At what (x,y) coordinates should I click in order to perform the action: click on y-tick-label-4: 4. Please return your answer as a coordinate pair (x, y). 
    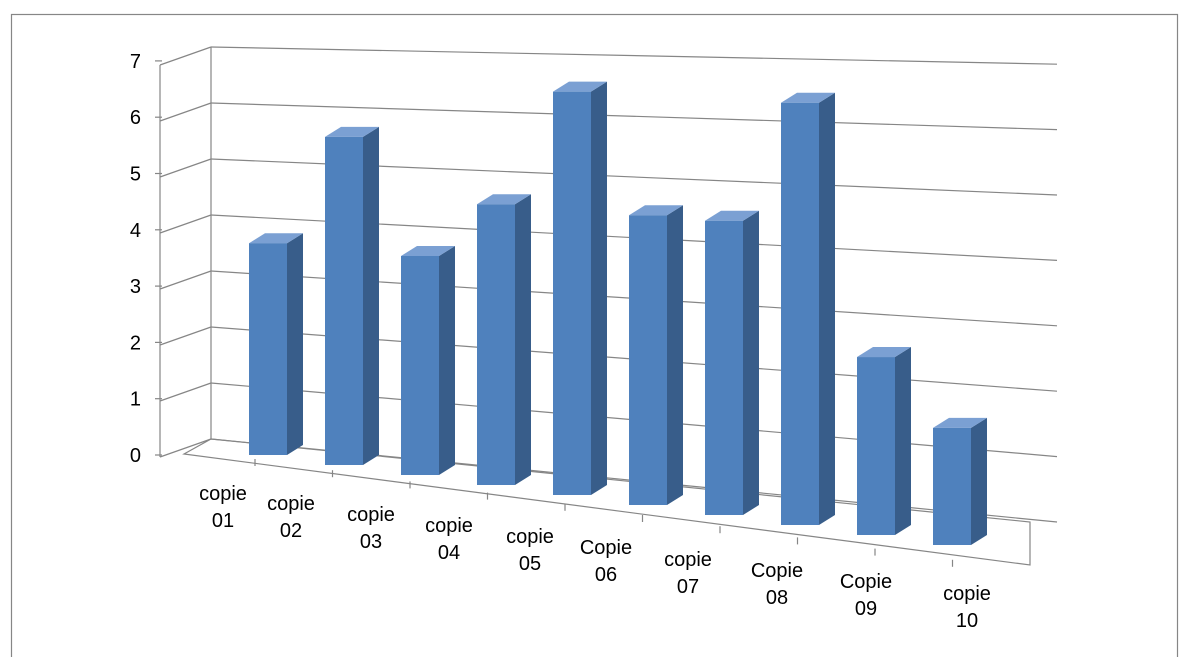
    Looking at the image, I should click on (135, 231).